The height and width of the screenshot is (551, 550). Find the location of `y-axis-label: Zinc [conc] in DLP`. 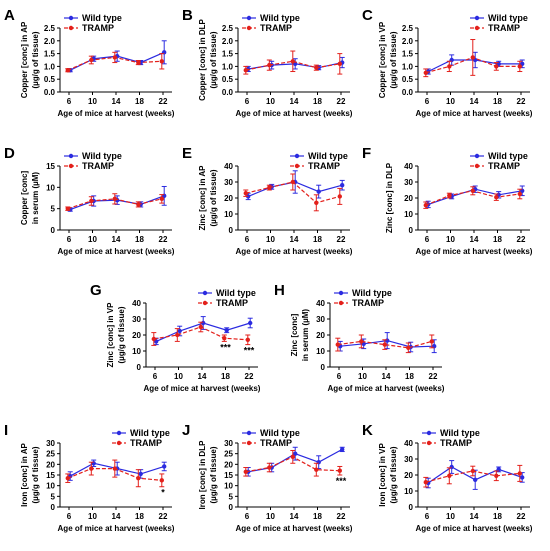

y-axis-label: Zinc [conc] in DLP is located at coordinates (389, 197).